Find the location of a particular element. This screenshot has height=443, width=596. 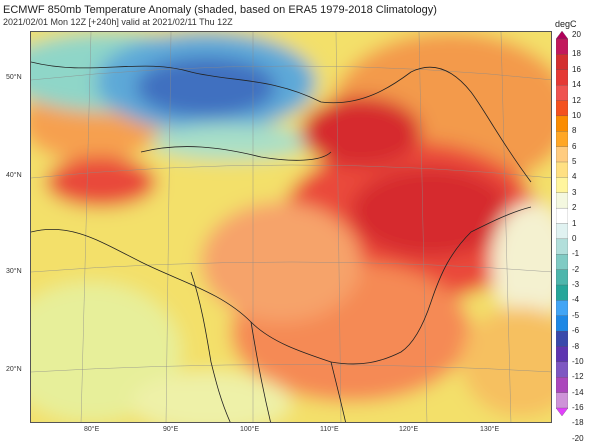

ocean-warm-area is located at coordinates (506, 362).